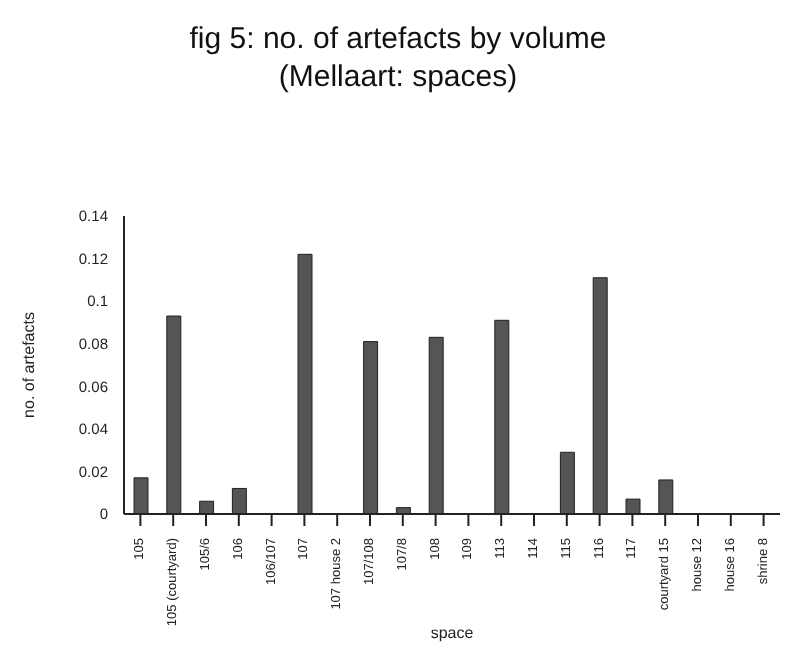 The image size is (796, 646). I want to click on x-axis-title: space, so click(452, 633).